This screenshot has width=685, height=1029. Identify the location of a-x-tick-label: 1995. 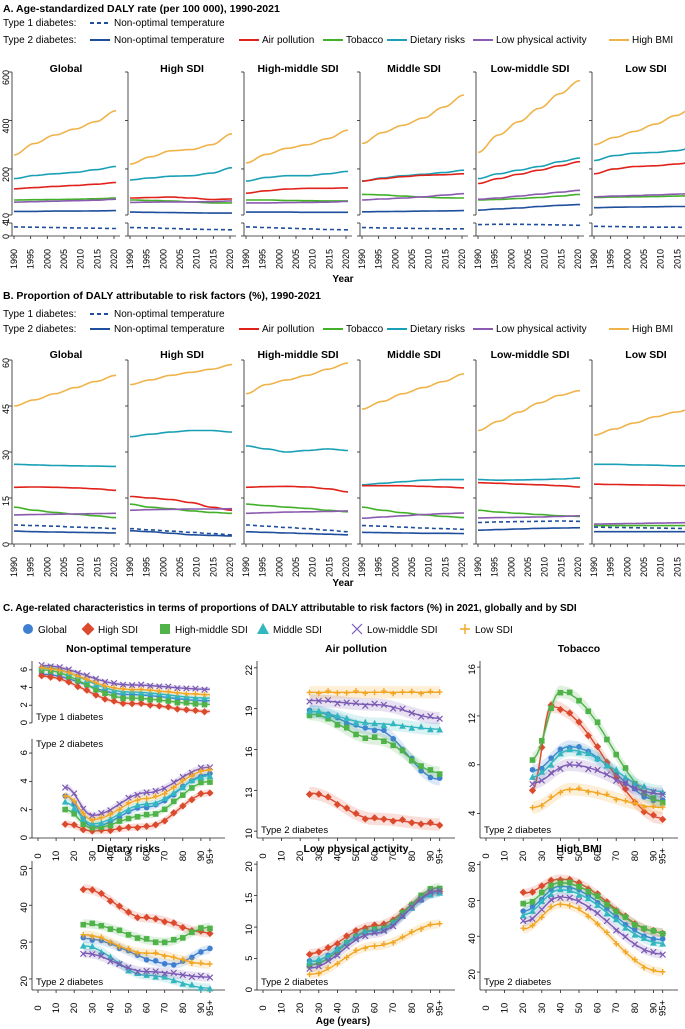
(147, 259).